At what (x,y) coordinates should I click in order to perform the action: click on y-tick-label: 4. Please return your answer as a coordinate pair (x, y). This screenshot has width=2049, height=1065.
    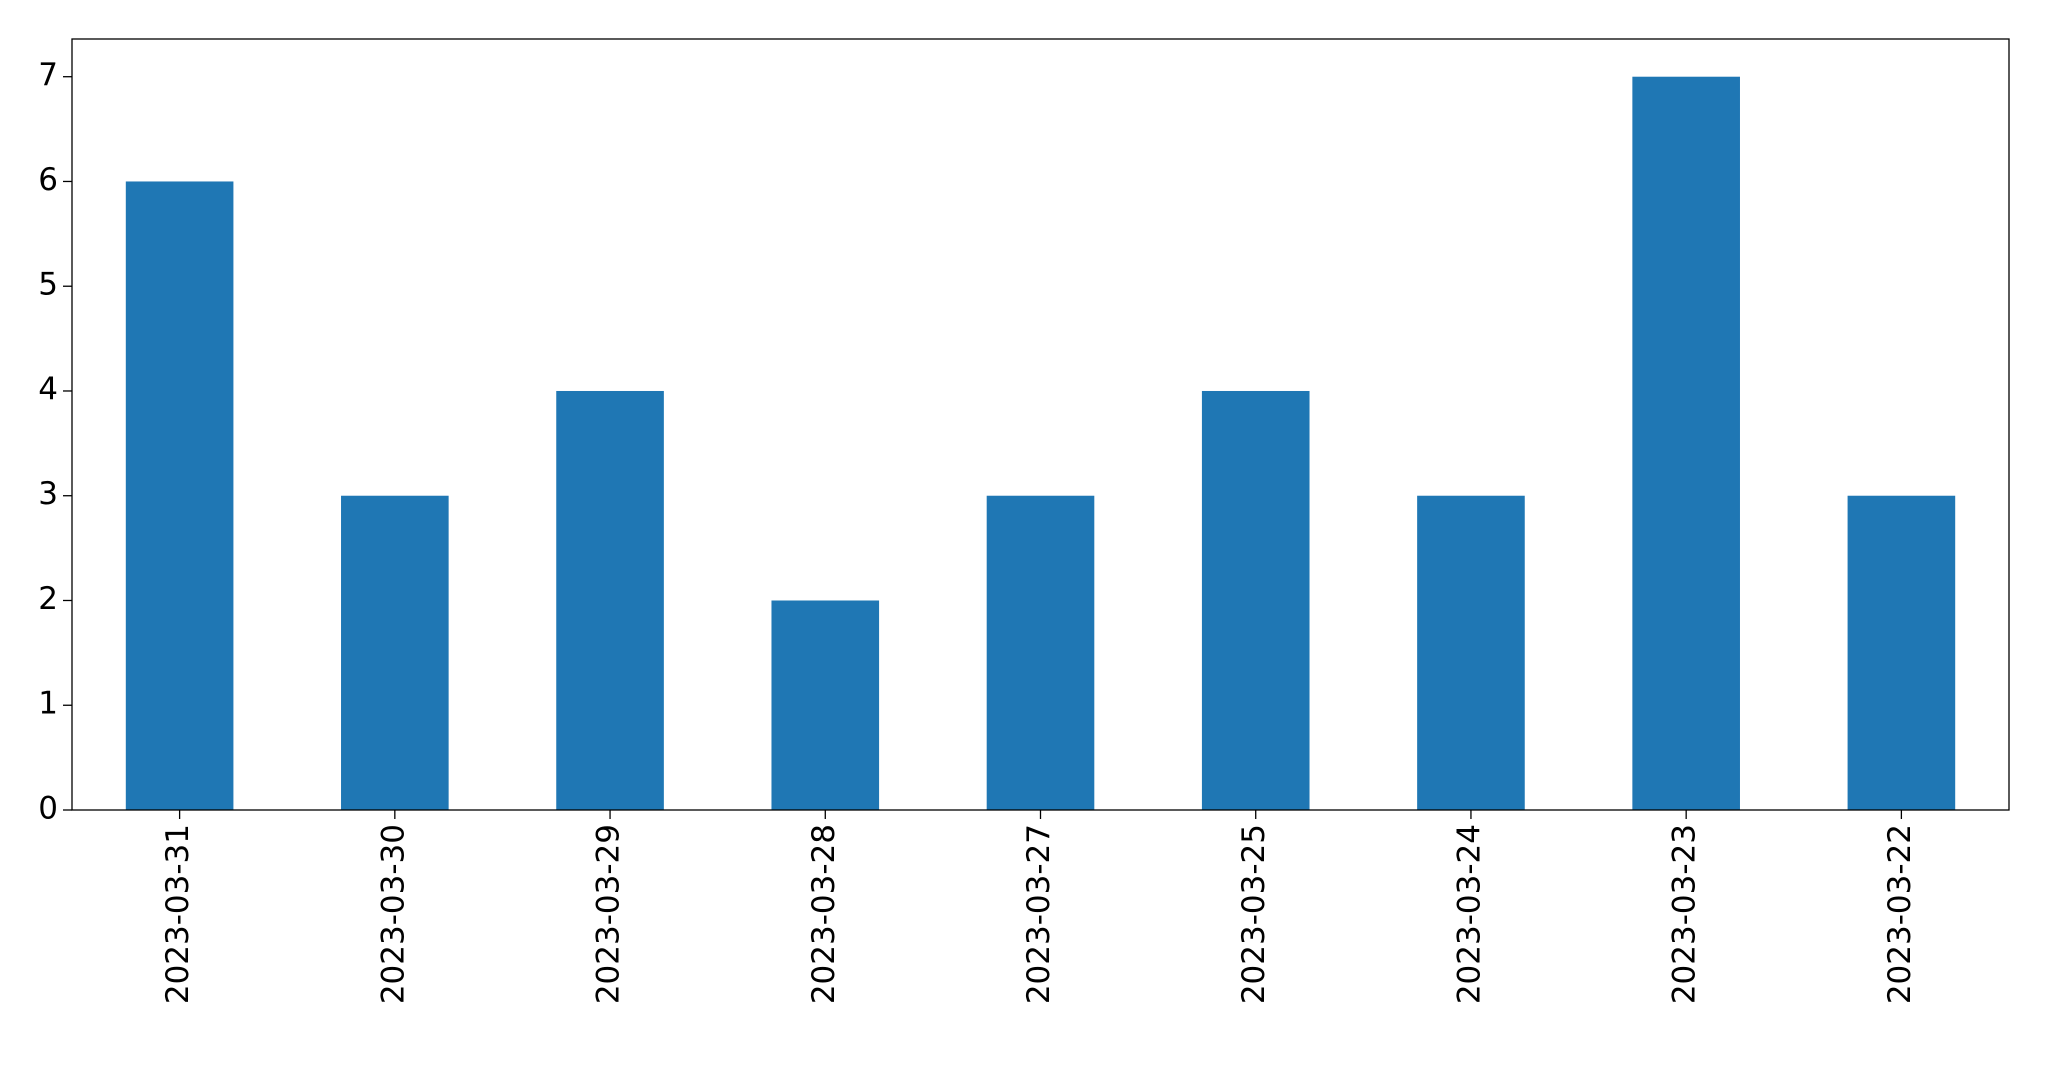
    Looking at the image, I should click on (48, 389).